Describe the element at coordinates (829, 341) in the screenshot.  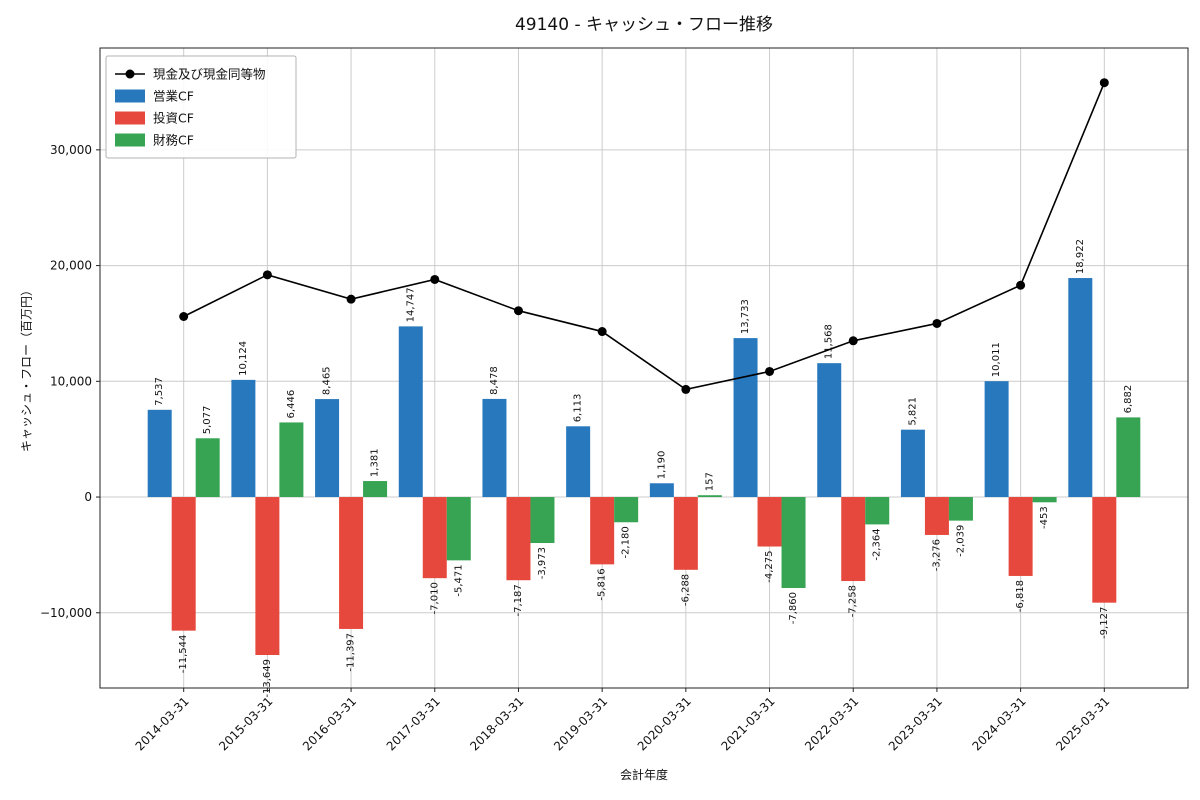
I see `bar-value-label-operating-cf: 11,568` at that location.